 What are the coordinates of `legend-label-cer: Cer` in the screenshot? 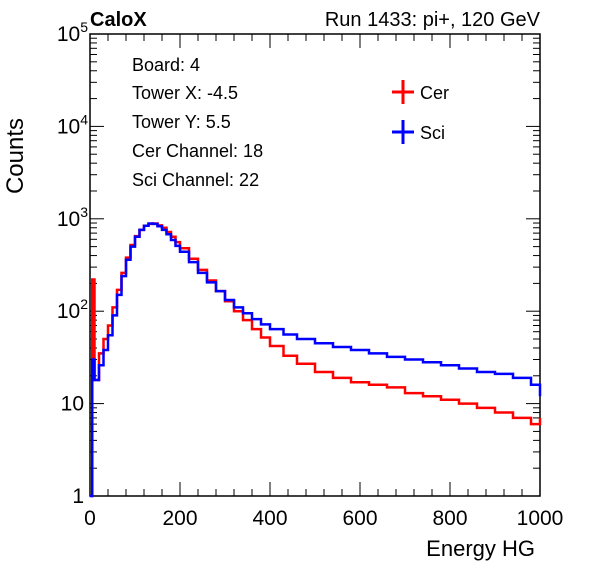 It's located at (434, 93).